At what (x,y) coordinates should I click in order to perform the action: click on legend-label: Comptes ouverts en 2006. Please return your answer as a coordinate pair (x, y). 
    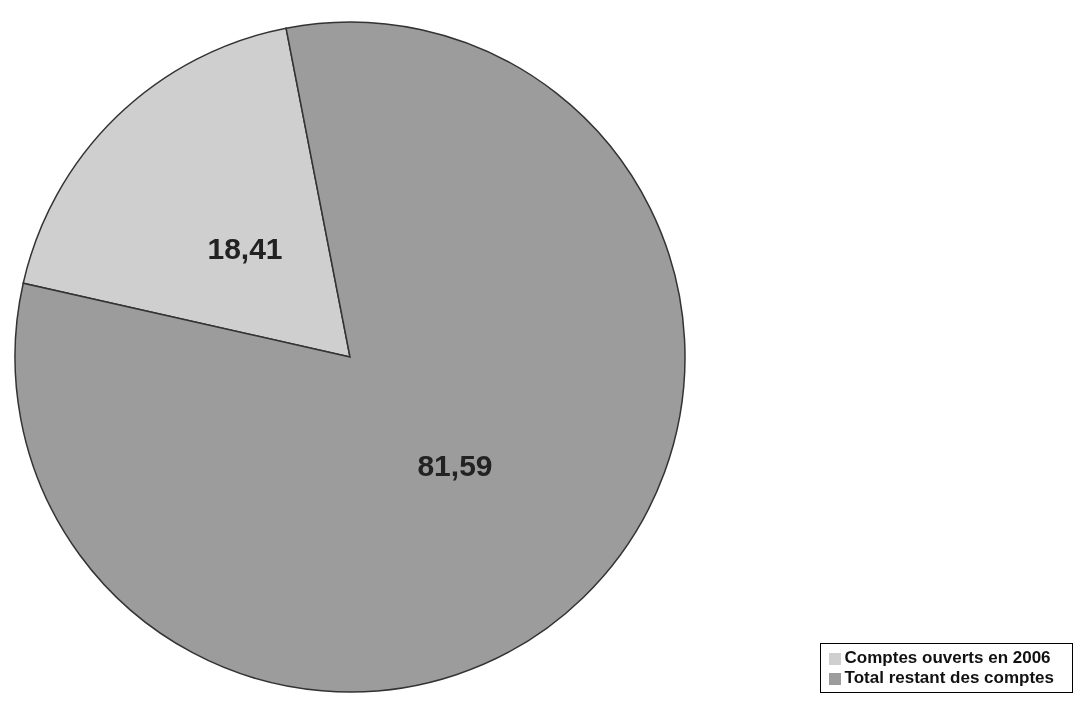
    Looking at the image, I should click on (947, 657).